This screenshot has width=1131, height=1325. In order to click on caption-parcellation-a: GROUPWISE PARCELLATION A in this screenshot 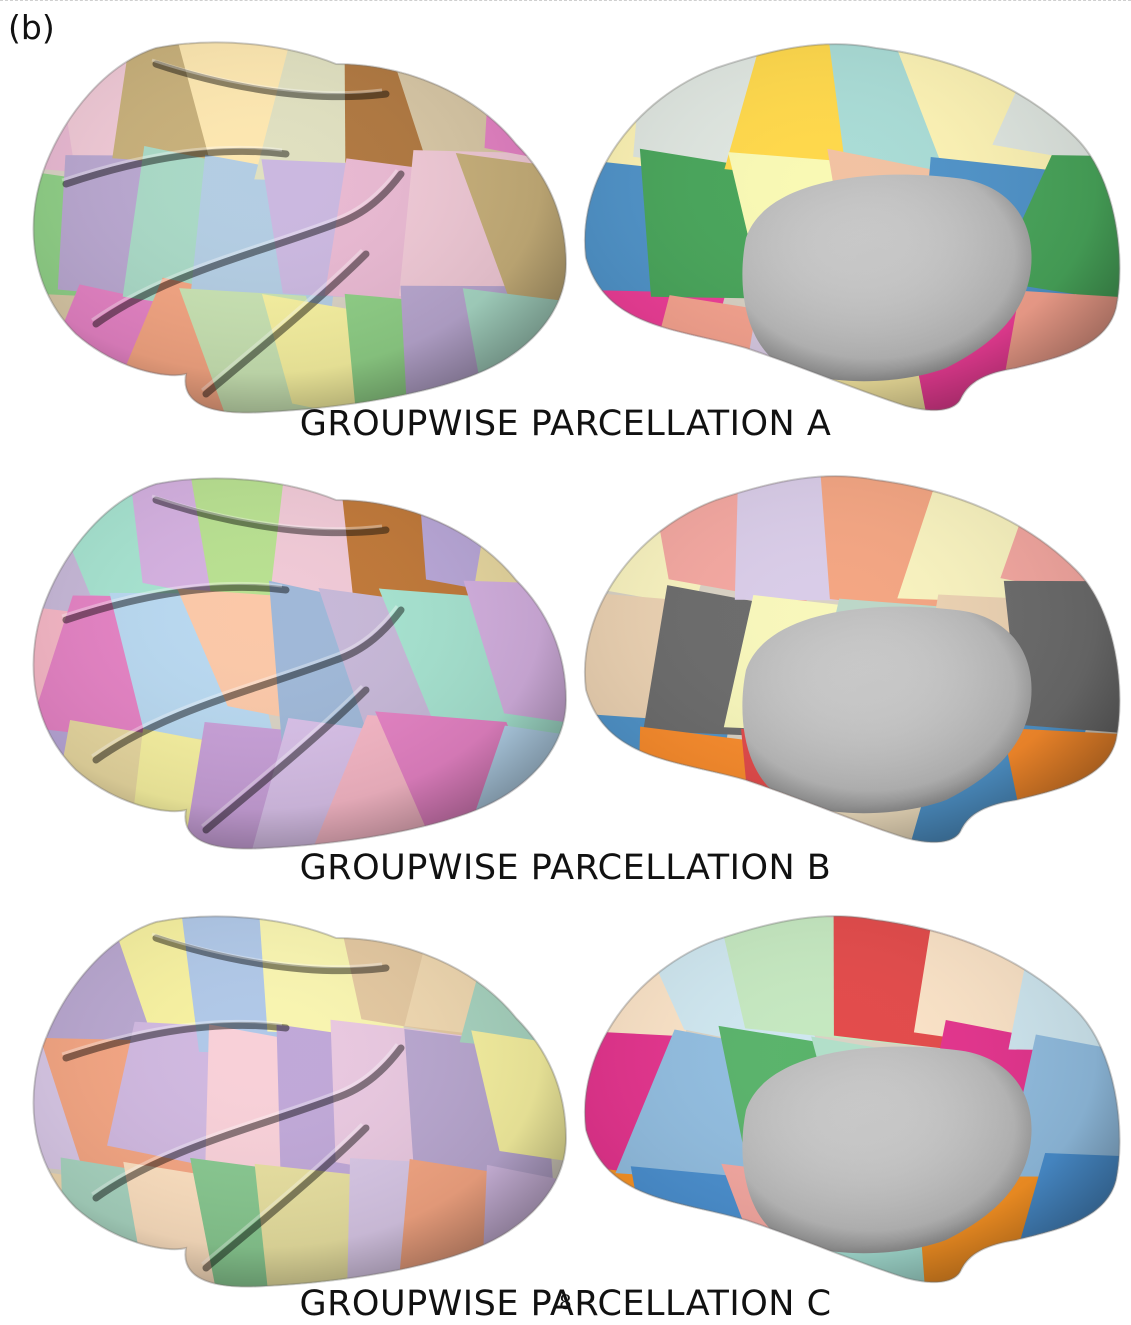, I will do `click(565, 424)`.